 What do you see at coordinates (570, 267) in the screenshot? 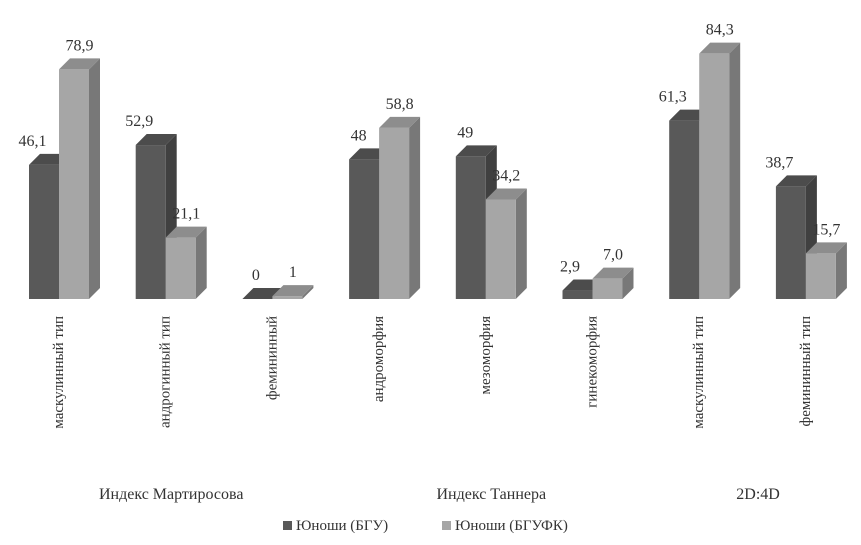
I see `value-label-s1-c6: 2,9` at bounding box center [570, 267].